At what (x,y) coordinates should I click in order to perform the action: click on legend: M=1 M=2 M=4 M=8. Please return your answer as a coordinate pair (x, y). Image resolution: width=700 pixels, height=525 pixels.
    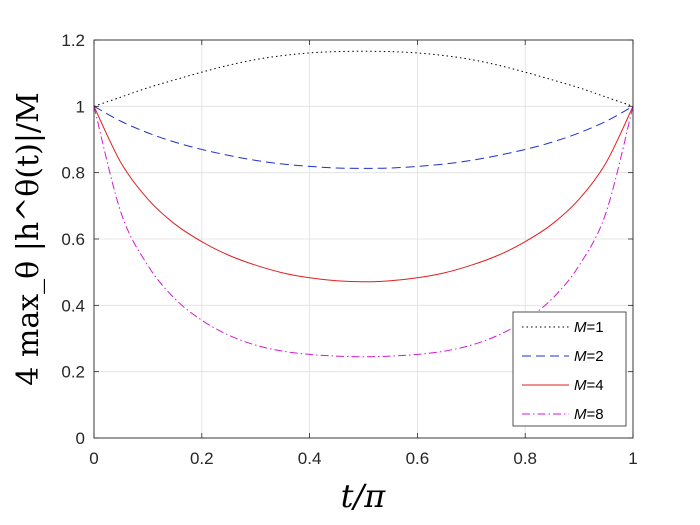
    Looking at the image, I should click on (569, 369).